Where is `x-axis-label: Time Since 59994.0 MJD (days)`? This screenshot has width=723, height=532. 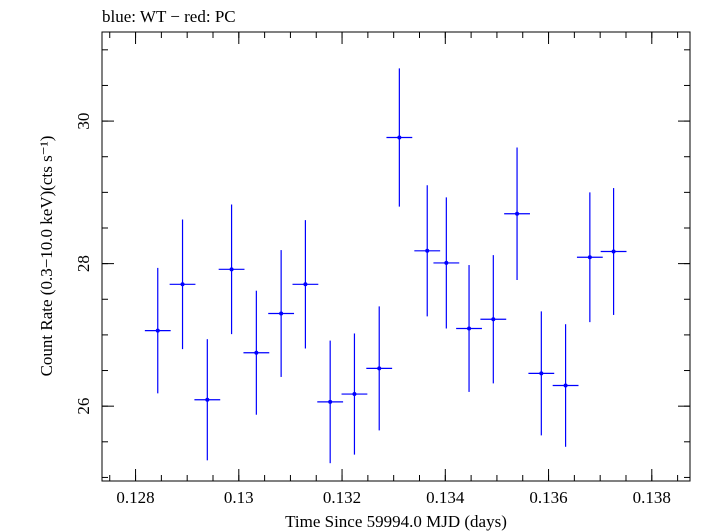
x-axis-label: Time Since 59994.0 MJD (days) is located at coordinates (396, 521).